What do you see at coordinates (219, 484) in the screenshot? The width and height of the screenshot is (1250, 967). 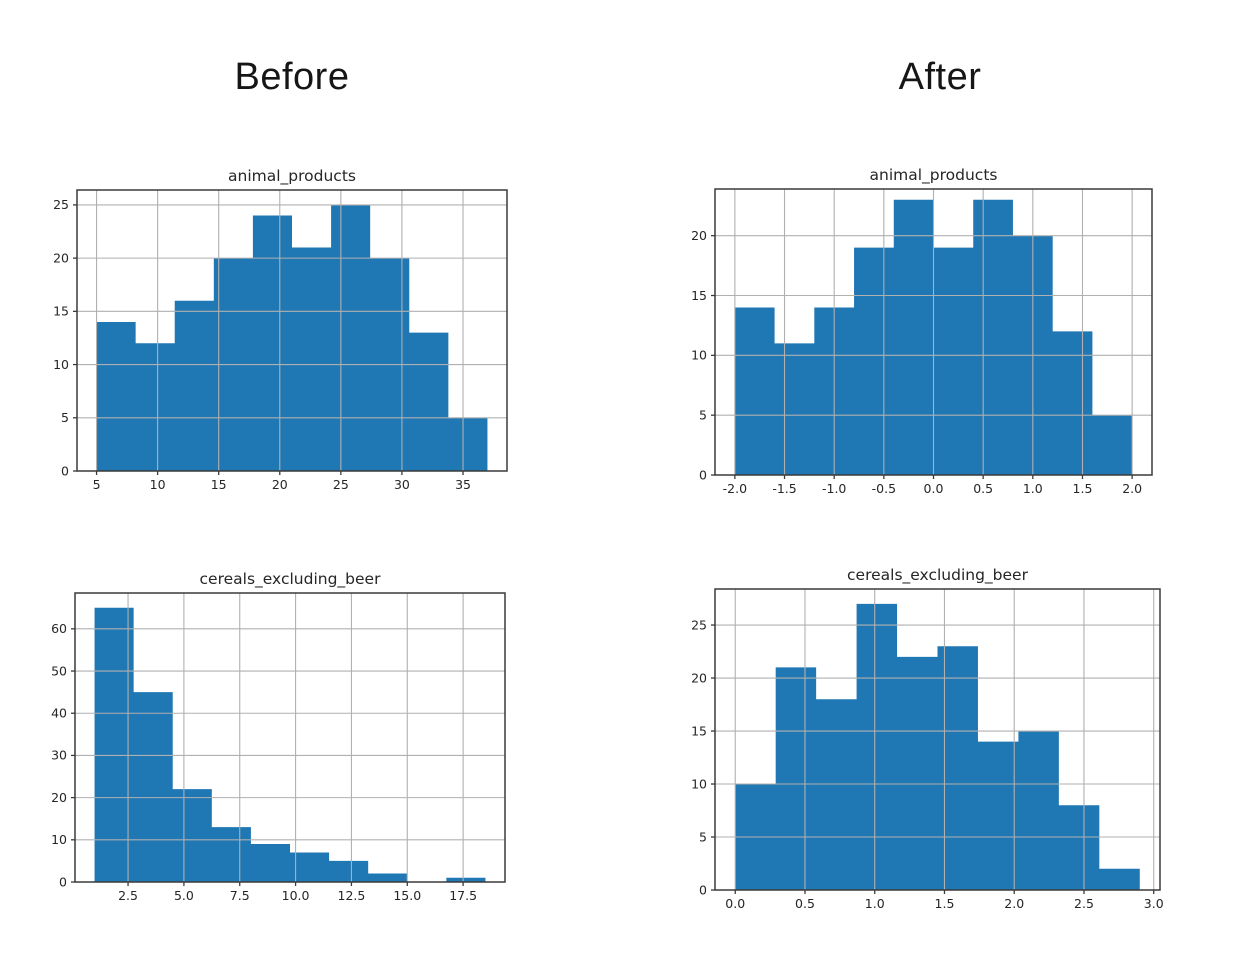 I see `x-tick-label: 15` at bounding box center [219, 484].